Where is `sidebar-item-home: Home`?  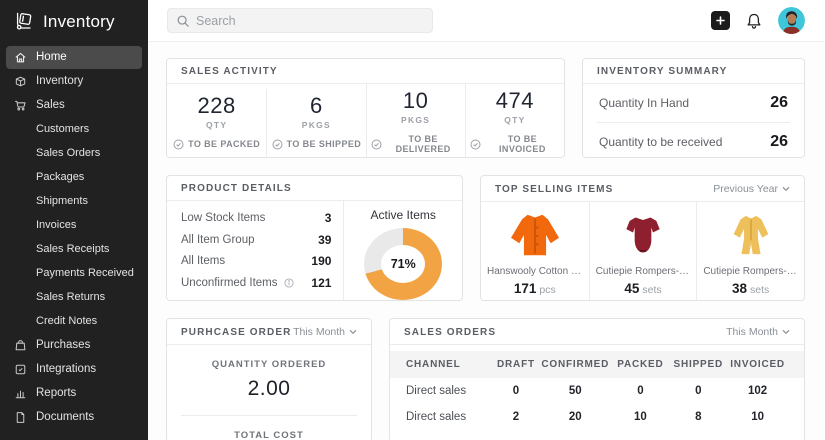 sidebar-item-home: Home is located at coordinates (74, 57).